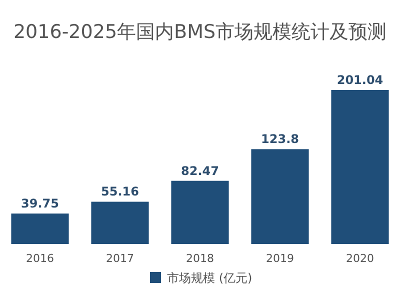 Image resolution: width=400 pixels, height=300 pixels. What do you see at coordinates (360, 258) in the screenshot?
I see `x-tick-label: 2020` at bounding box center [360, 258].